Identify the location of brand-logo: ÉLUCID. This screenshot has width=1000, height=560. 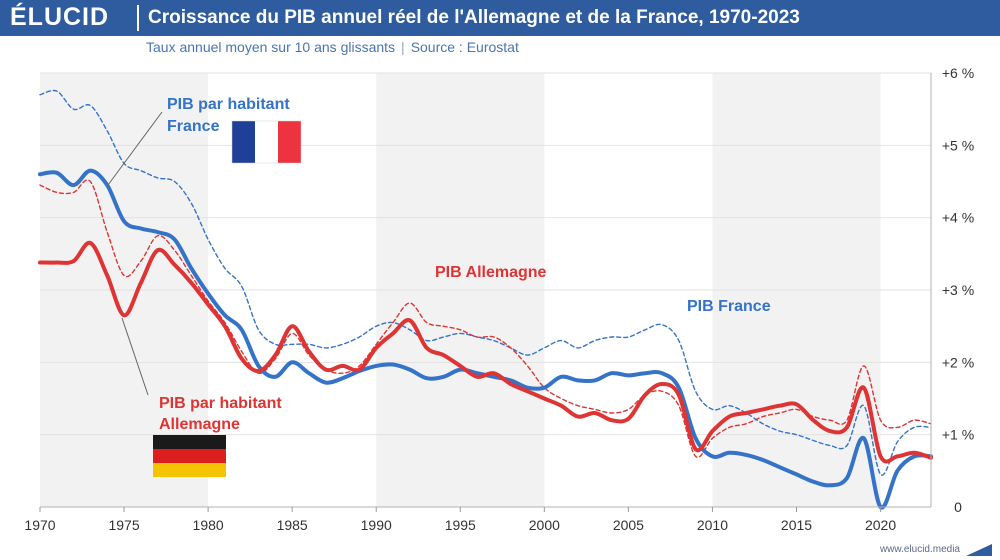
(60, 17).